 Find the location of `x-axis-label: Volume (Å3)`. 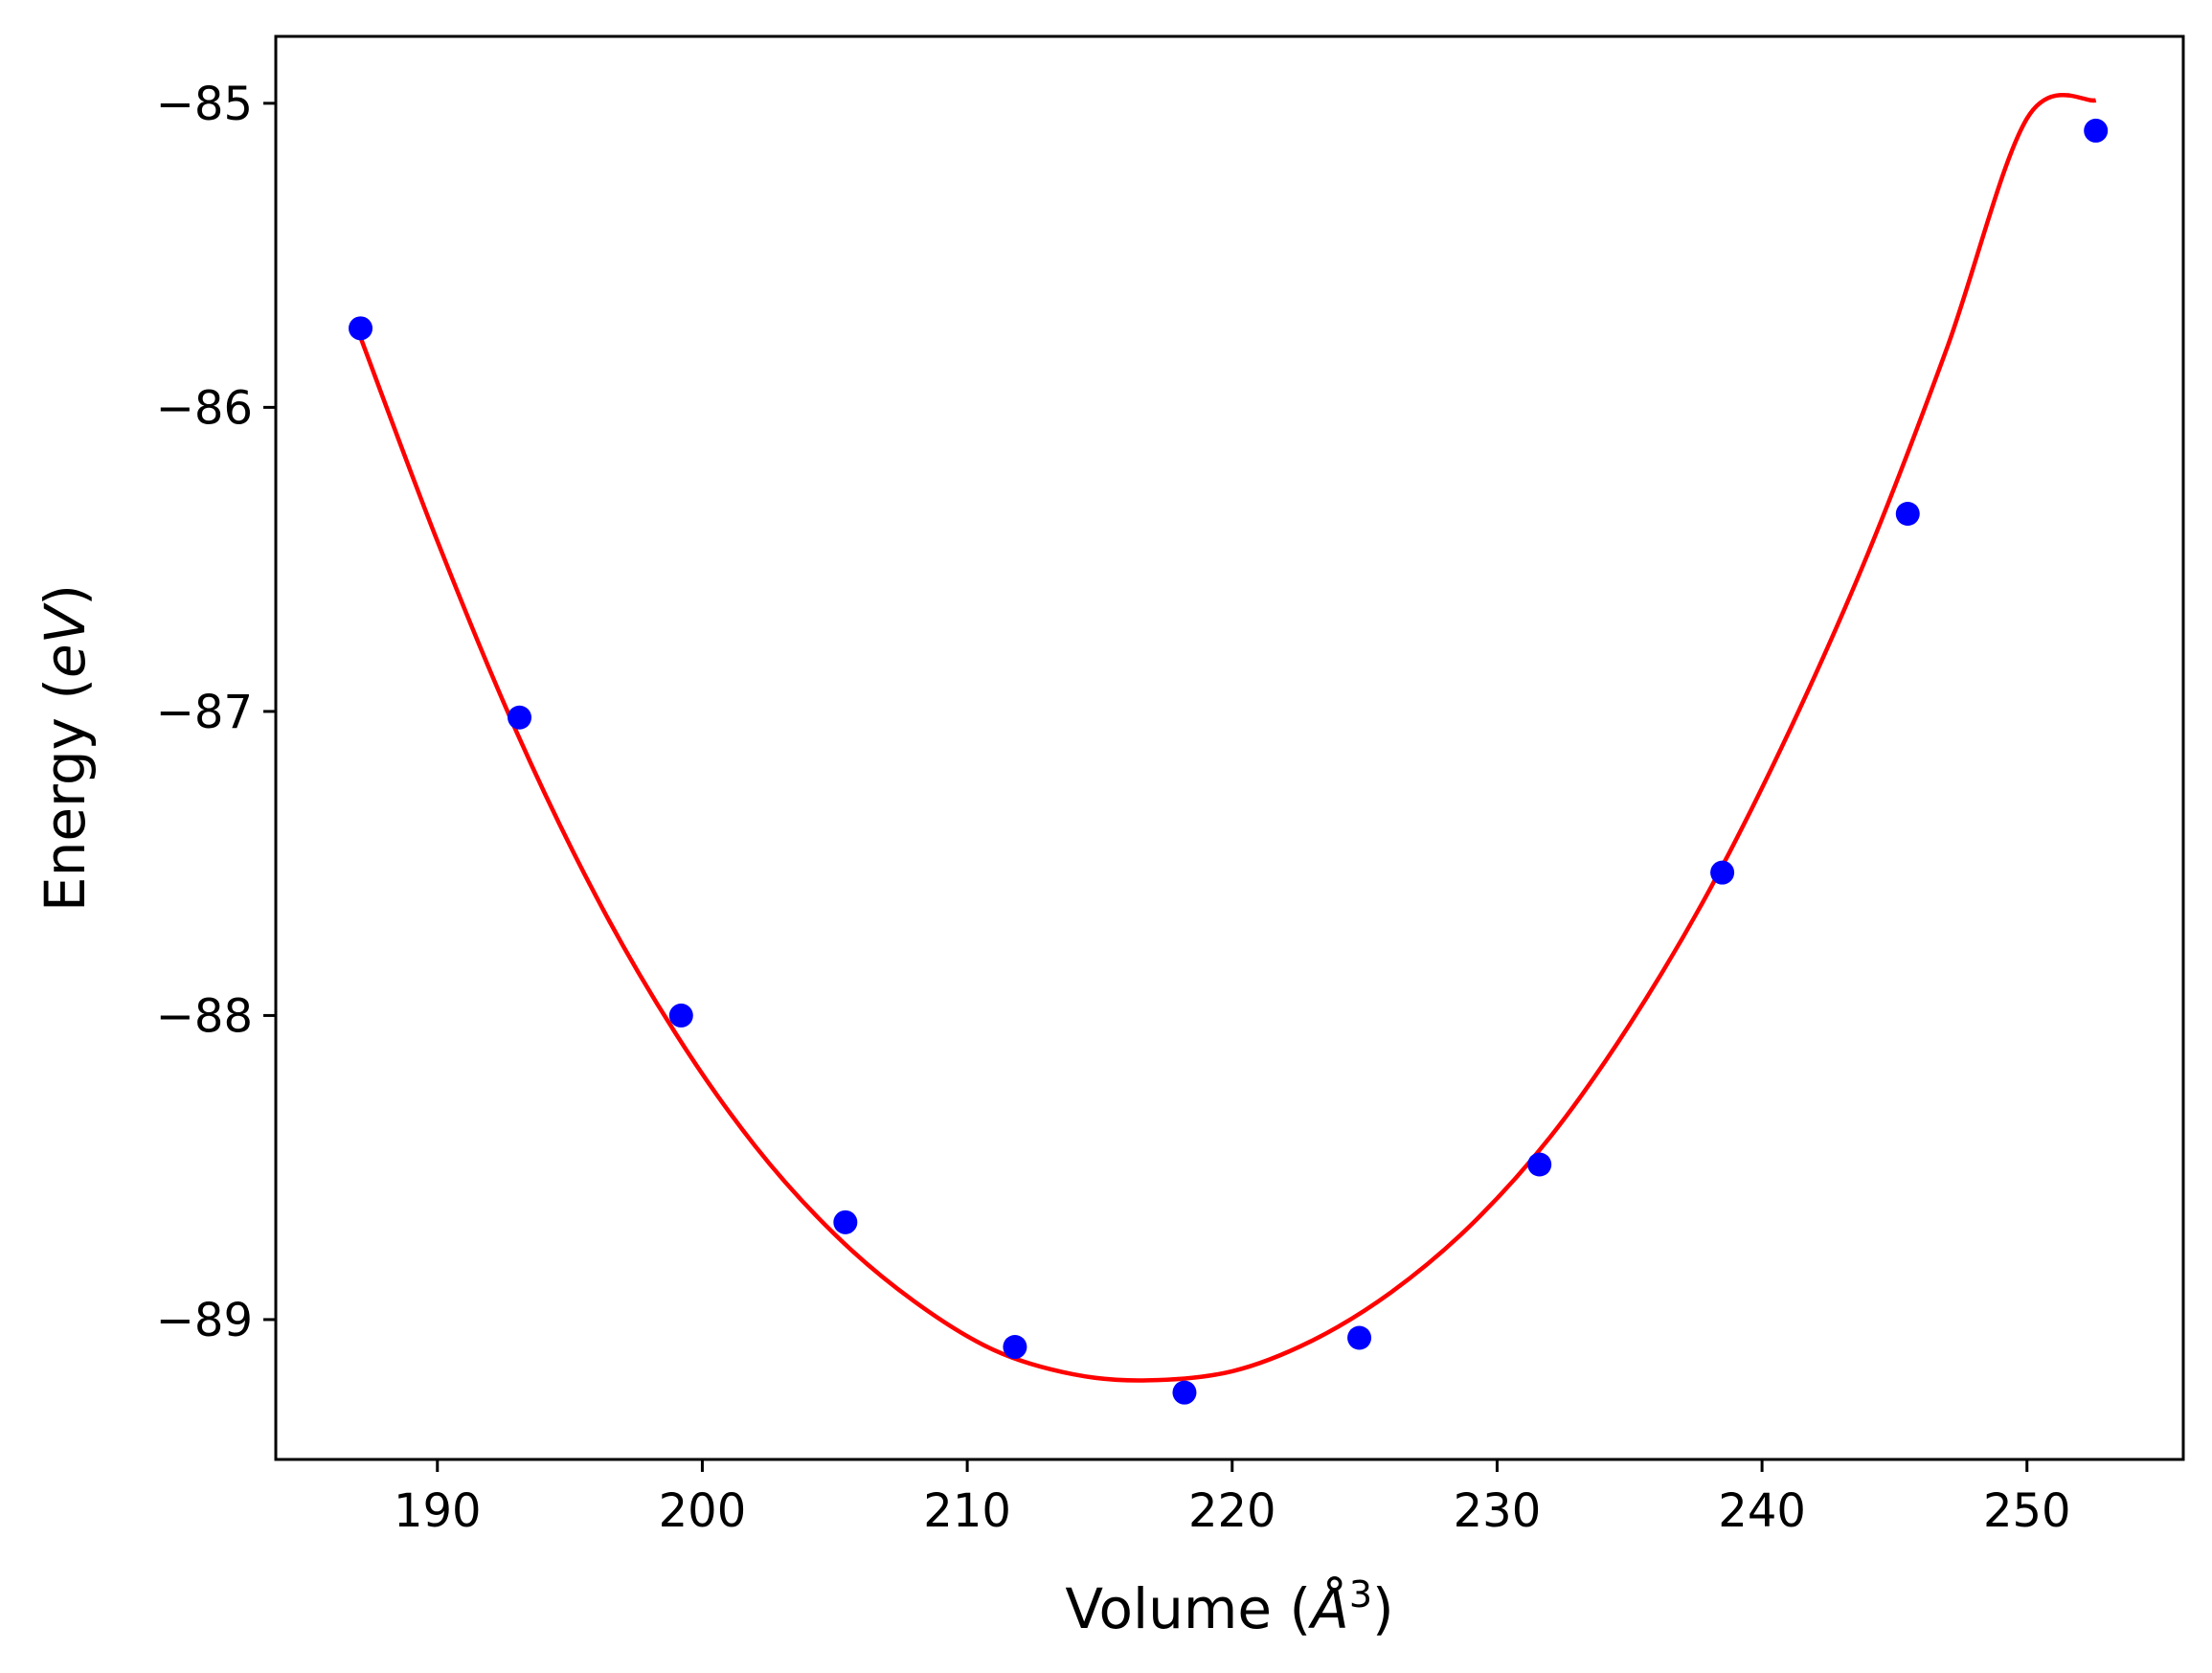

x-axis-label: Volume (Å3) is located at coordinates (1229, 1607).